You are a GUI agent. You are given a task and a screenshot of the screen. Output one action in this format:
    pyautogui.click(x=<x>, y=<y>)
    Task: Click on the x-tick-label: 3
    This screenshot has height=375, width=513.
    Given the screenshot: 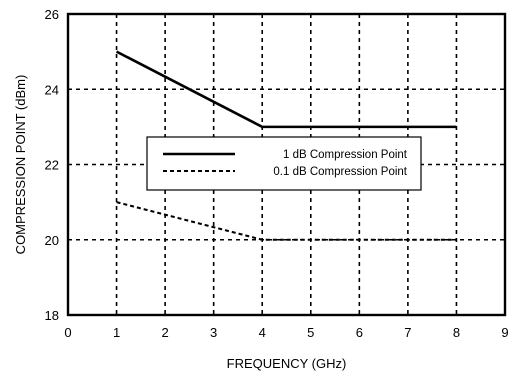 What is the action you would take?
    pyautogui.click(x=213, y=332)
    